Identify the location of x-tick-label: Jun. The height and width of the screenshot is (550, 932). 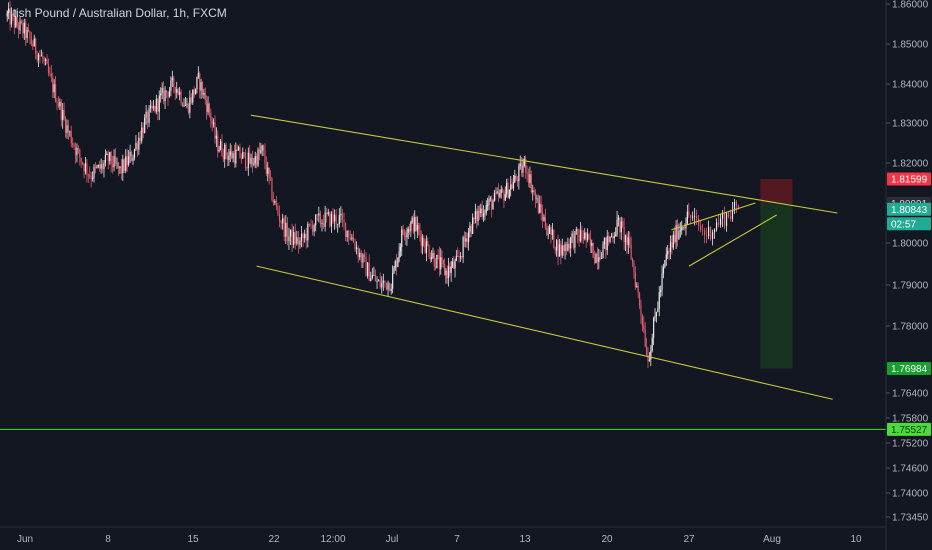
(25, 539).